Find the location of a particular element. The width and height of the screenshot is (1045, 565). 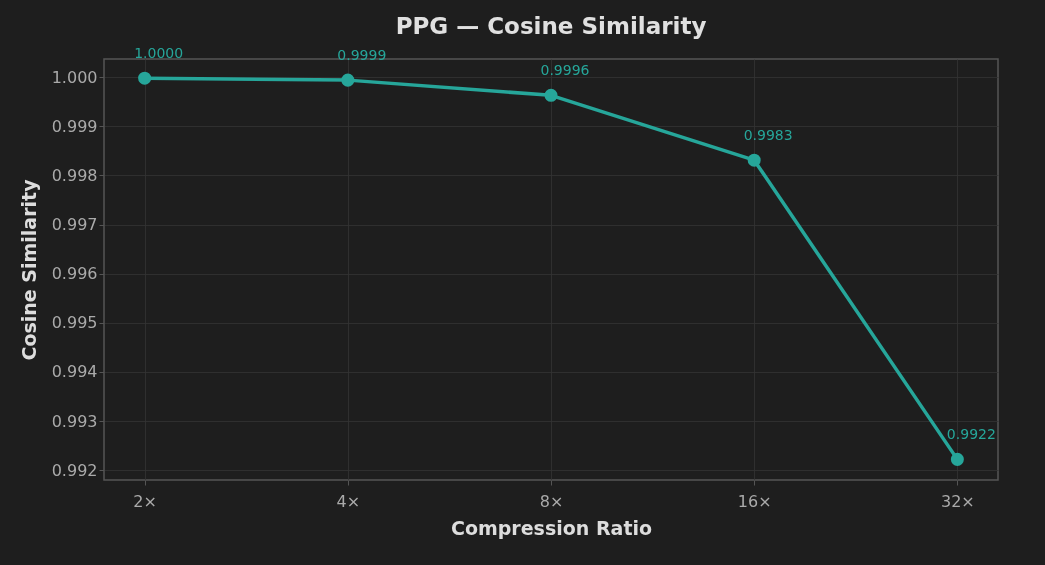

y-tick-label: 0.994 is located at coordinates (74, 372).